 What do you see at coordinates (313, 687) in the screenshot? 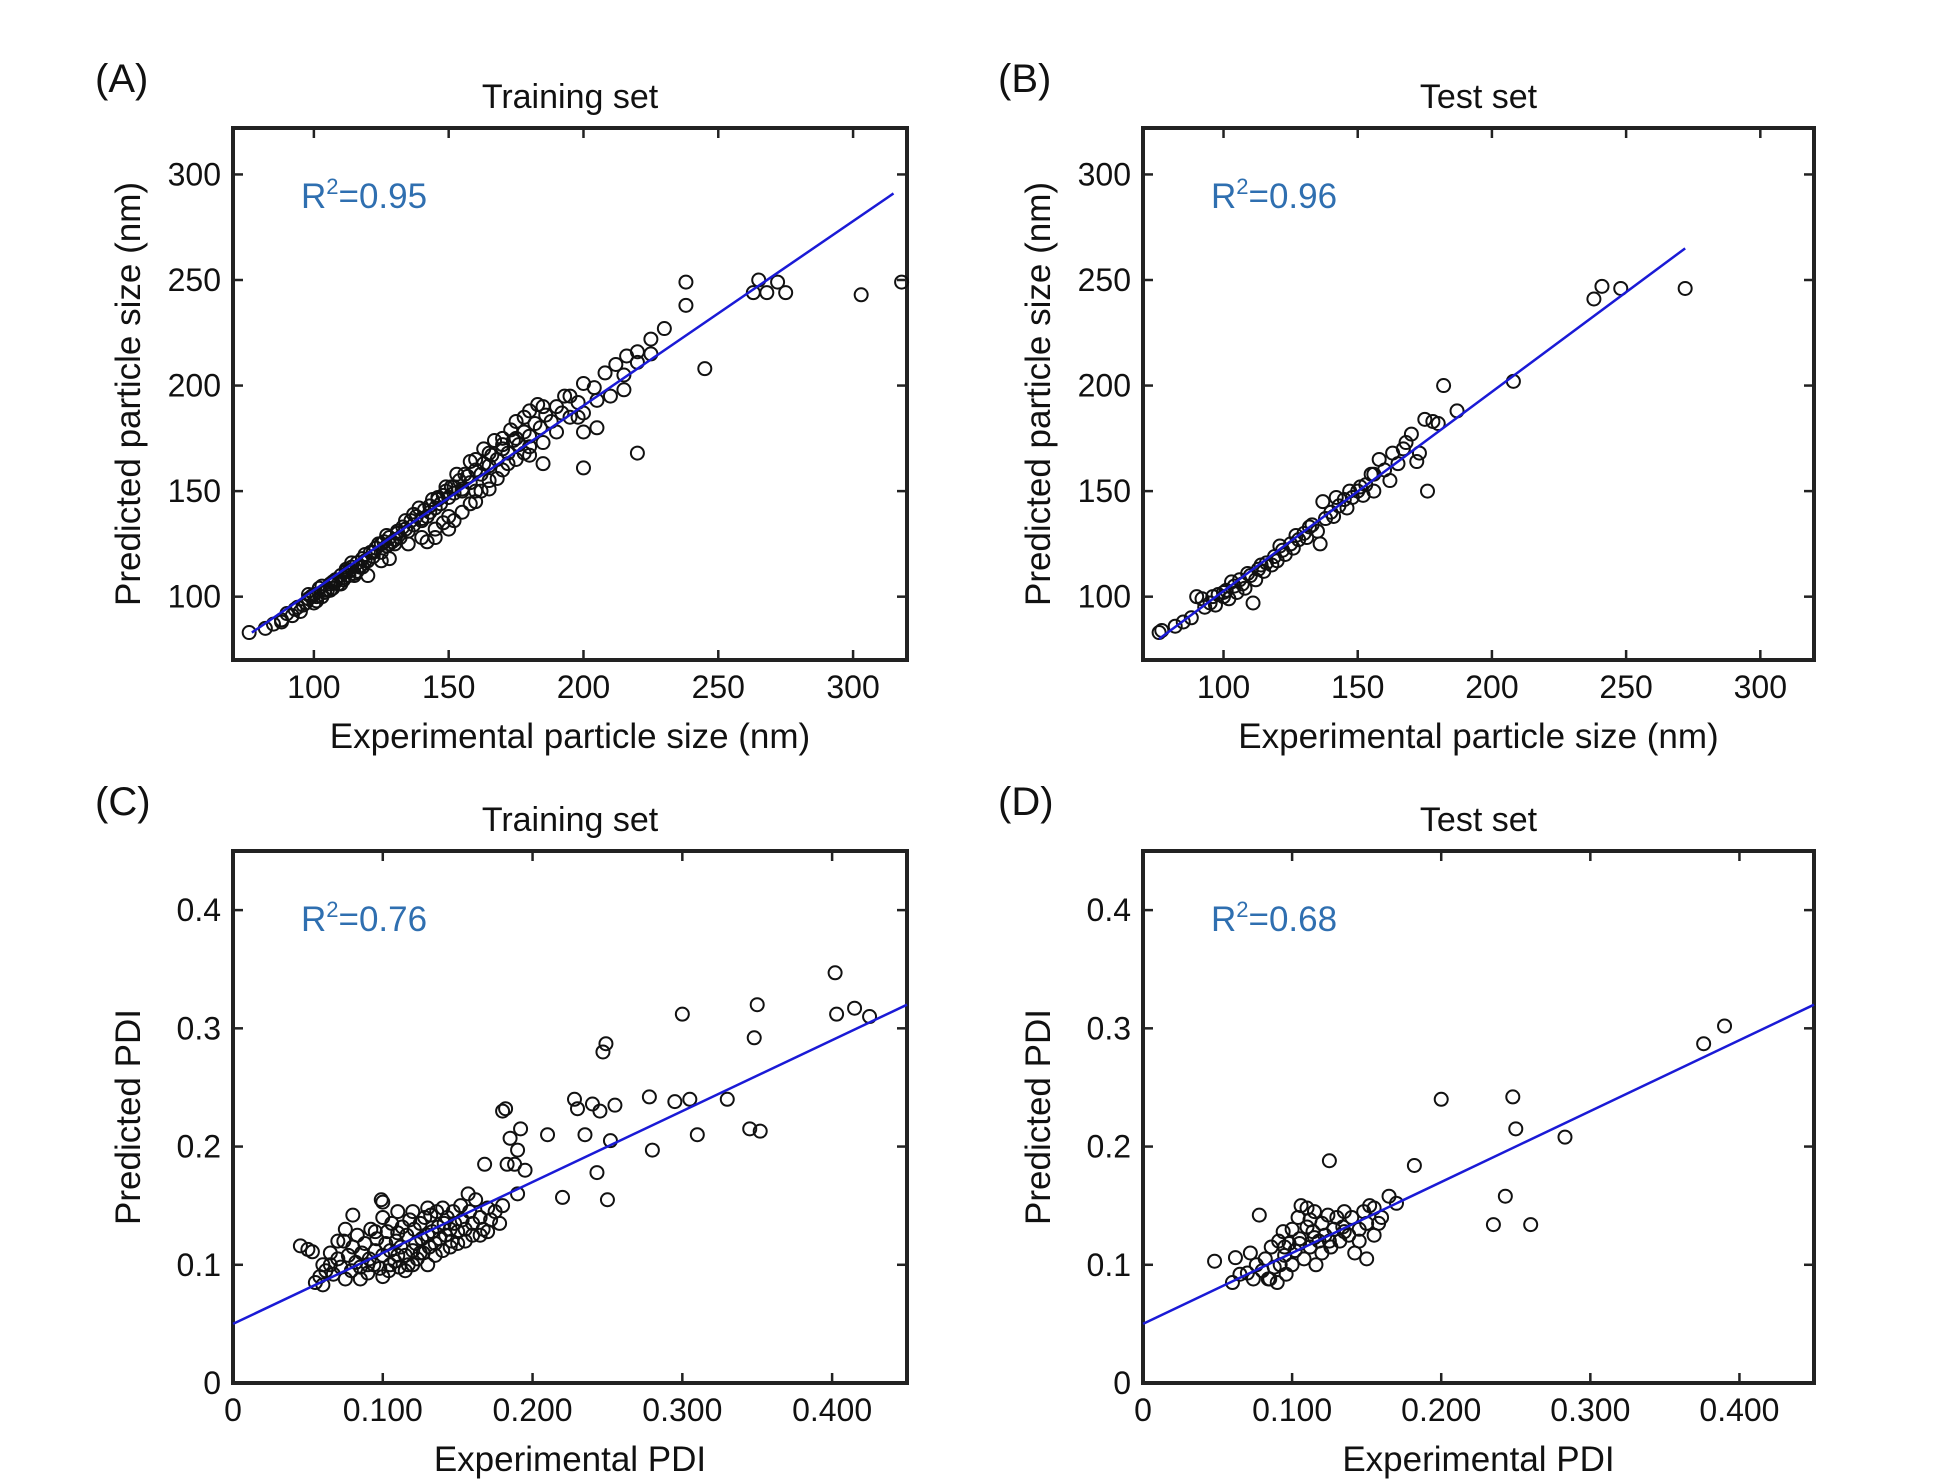
I see `chart-0-x-tick-label: 100` at bounding box center [313, 687].